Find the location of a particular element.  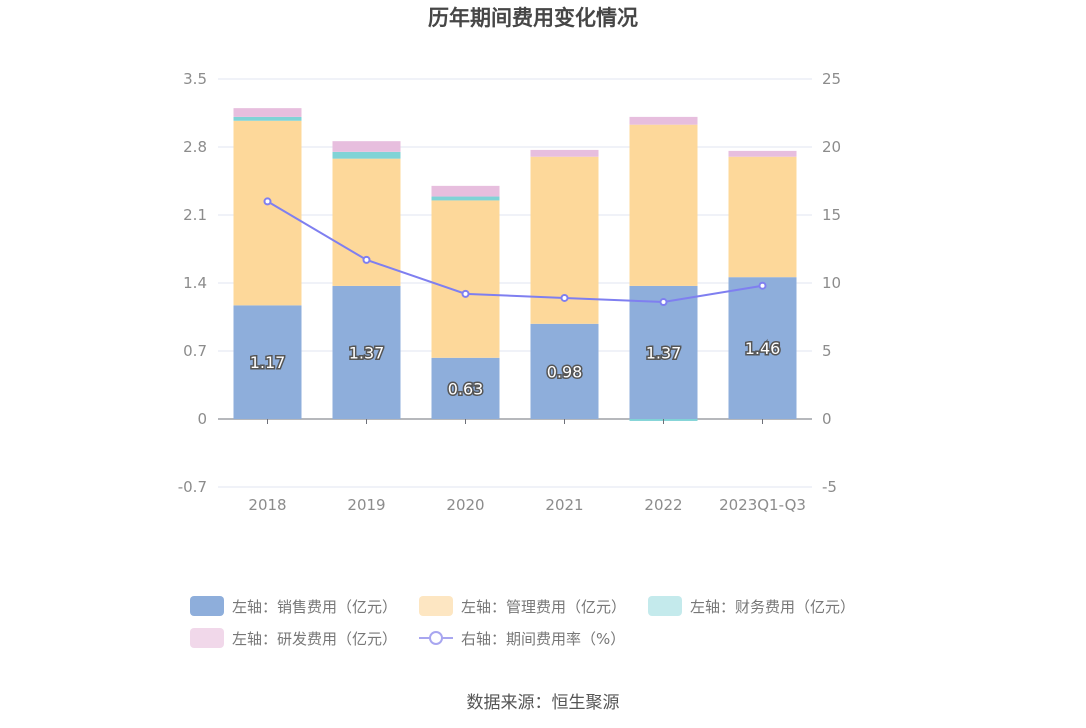

data-label: 1.17 is located at coordinates (268, 362).